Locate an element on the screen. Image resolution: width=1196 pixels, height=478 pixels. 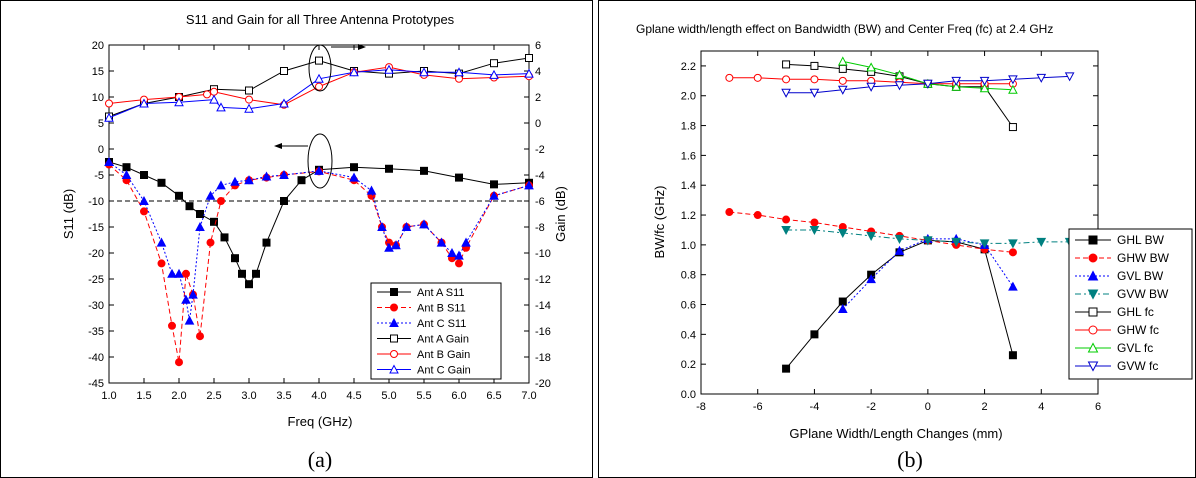
legend-entry: GHW BW is located at coordinates (1122, 258).